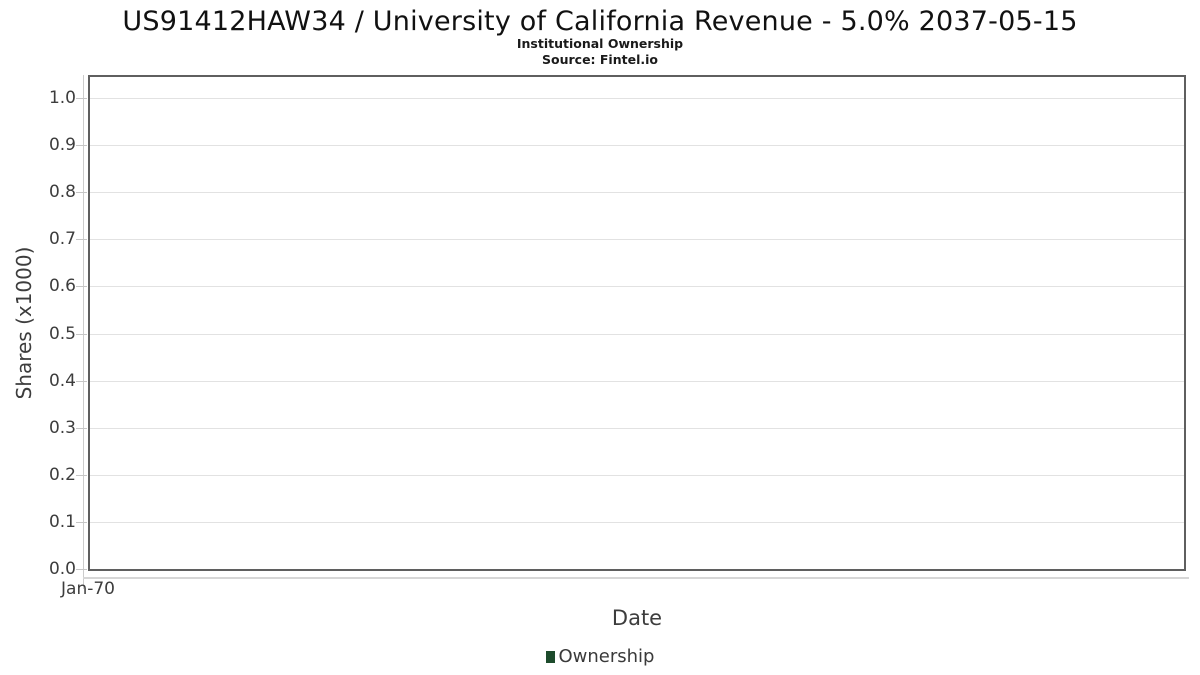 This screenshot has height=675, width=1200. I want to click on y-tick-label: 0.3, so click(62, 427).